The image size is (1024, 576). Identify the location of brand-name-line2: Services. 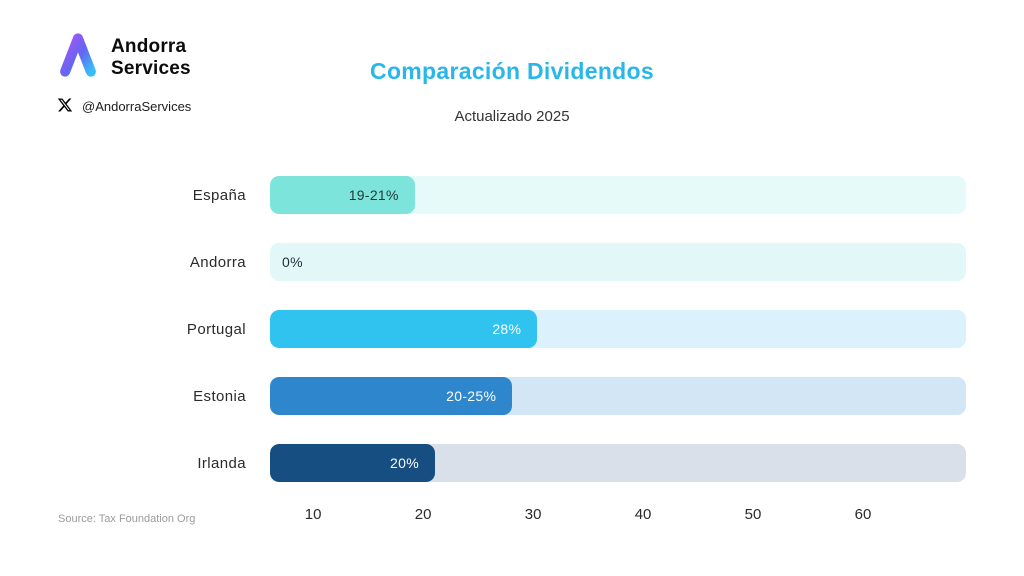
(151, 68).